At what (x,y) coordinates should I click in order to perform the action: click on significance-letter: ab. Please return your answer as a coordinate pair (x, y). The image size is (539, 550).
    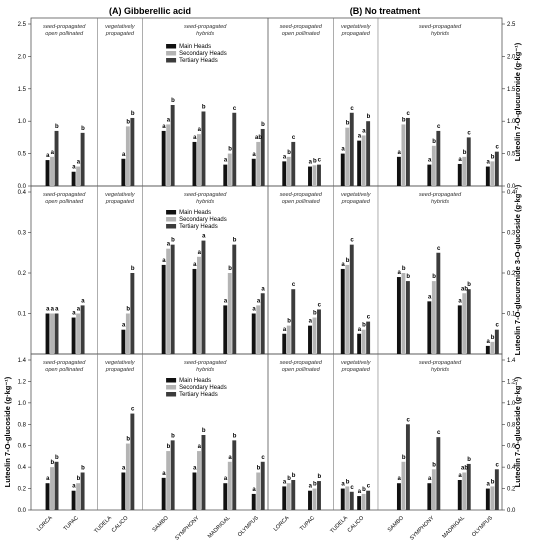
    Looking at the image, I should click on (464, 469).